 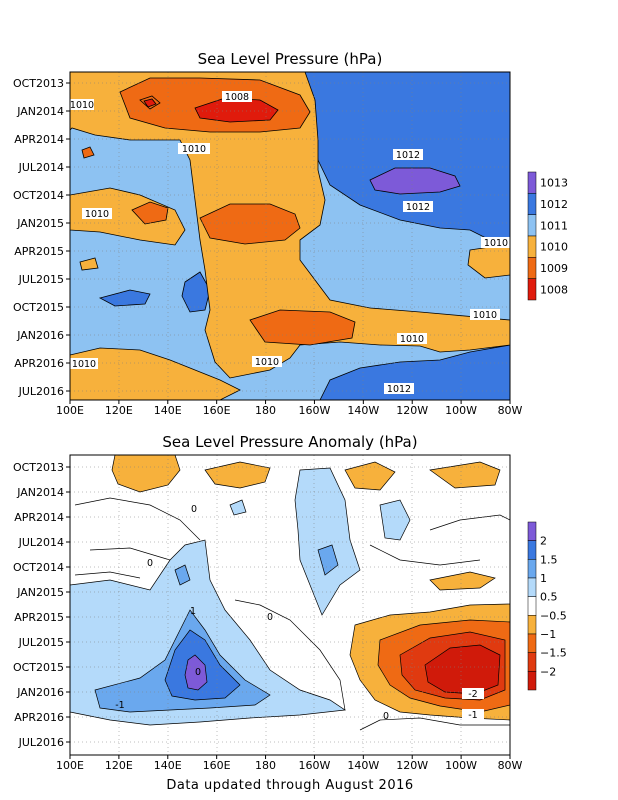 What do you see at coordinates (89, 264) in the screenshot?
I see `slp-region-1009-small` at bounding box center [89, 264].